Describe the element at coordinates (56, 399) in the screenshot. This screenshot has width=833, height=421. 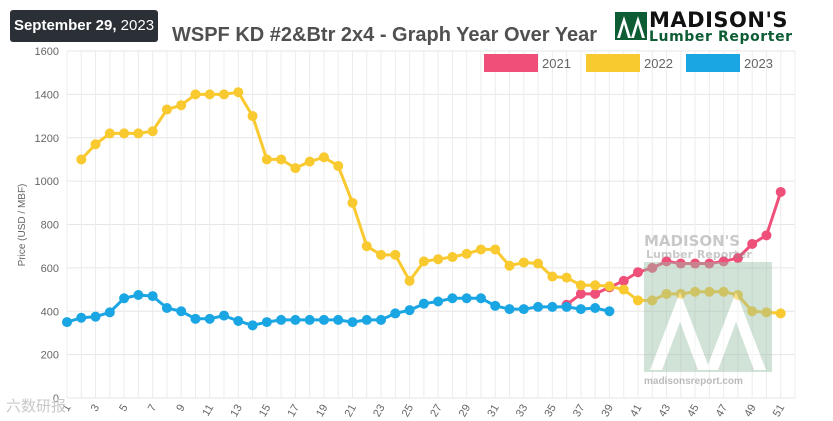
I see `y-tick-label: 0` at that location.